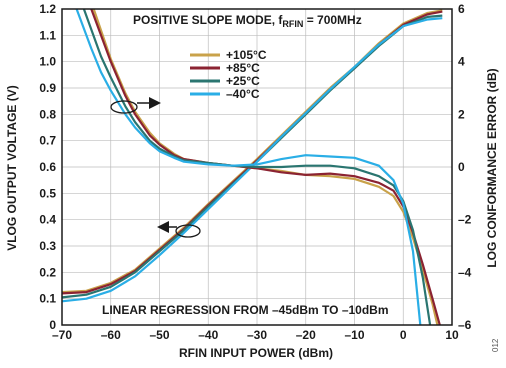 Image resolution: width=506 pixels, height=368 pixels. I want to click on x-tick-label: –40, so click(208, 335).